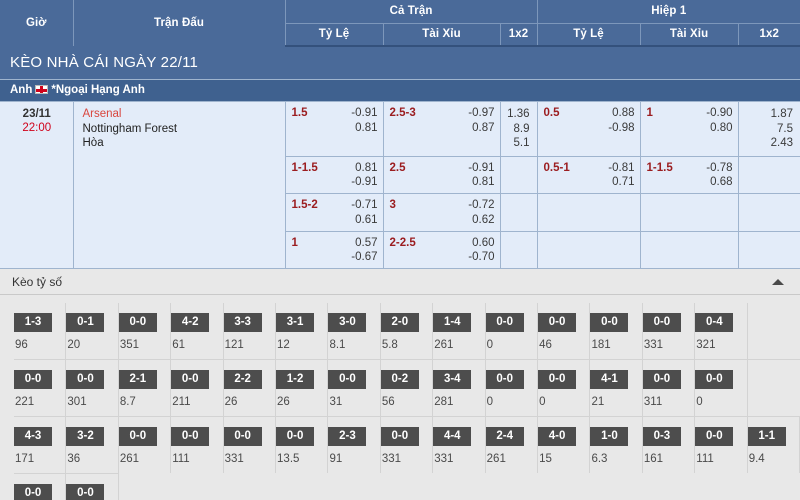  I want to click on table-row: 1.5-2 -0.71 0.61 3 -0.72 0.62, so click(400, 212).